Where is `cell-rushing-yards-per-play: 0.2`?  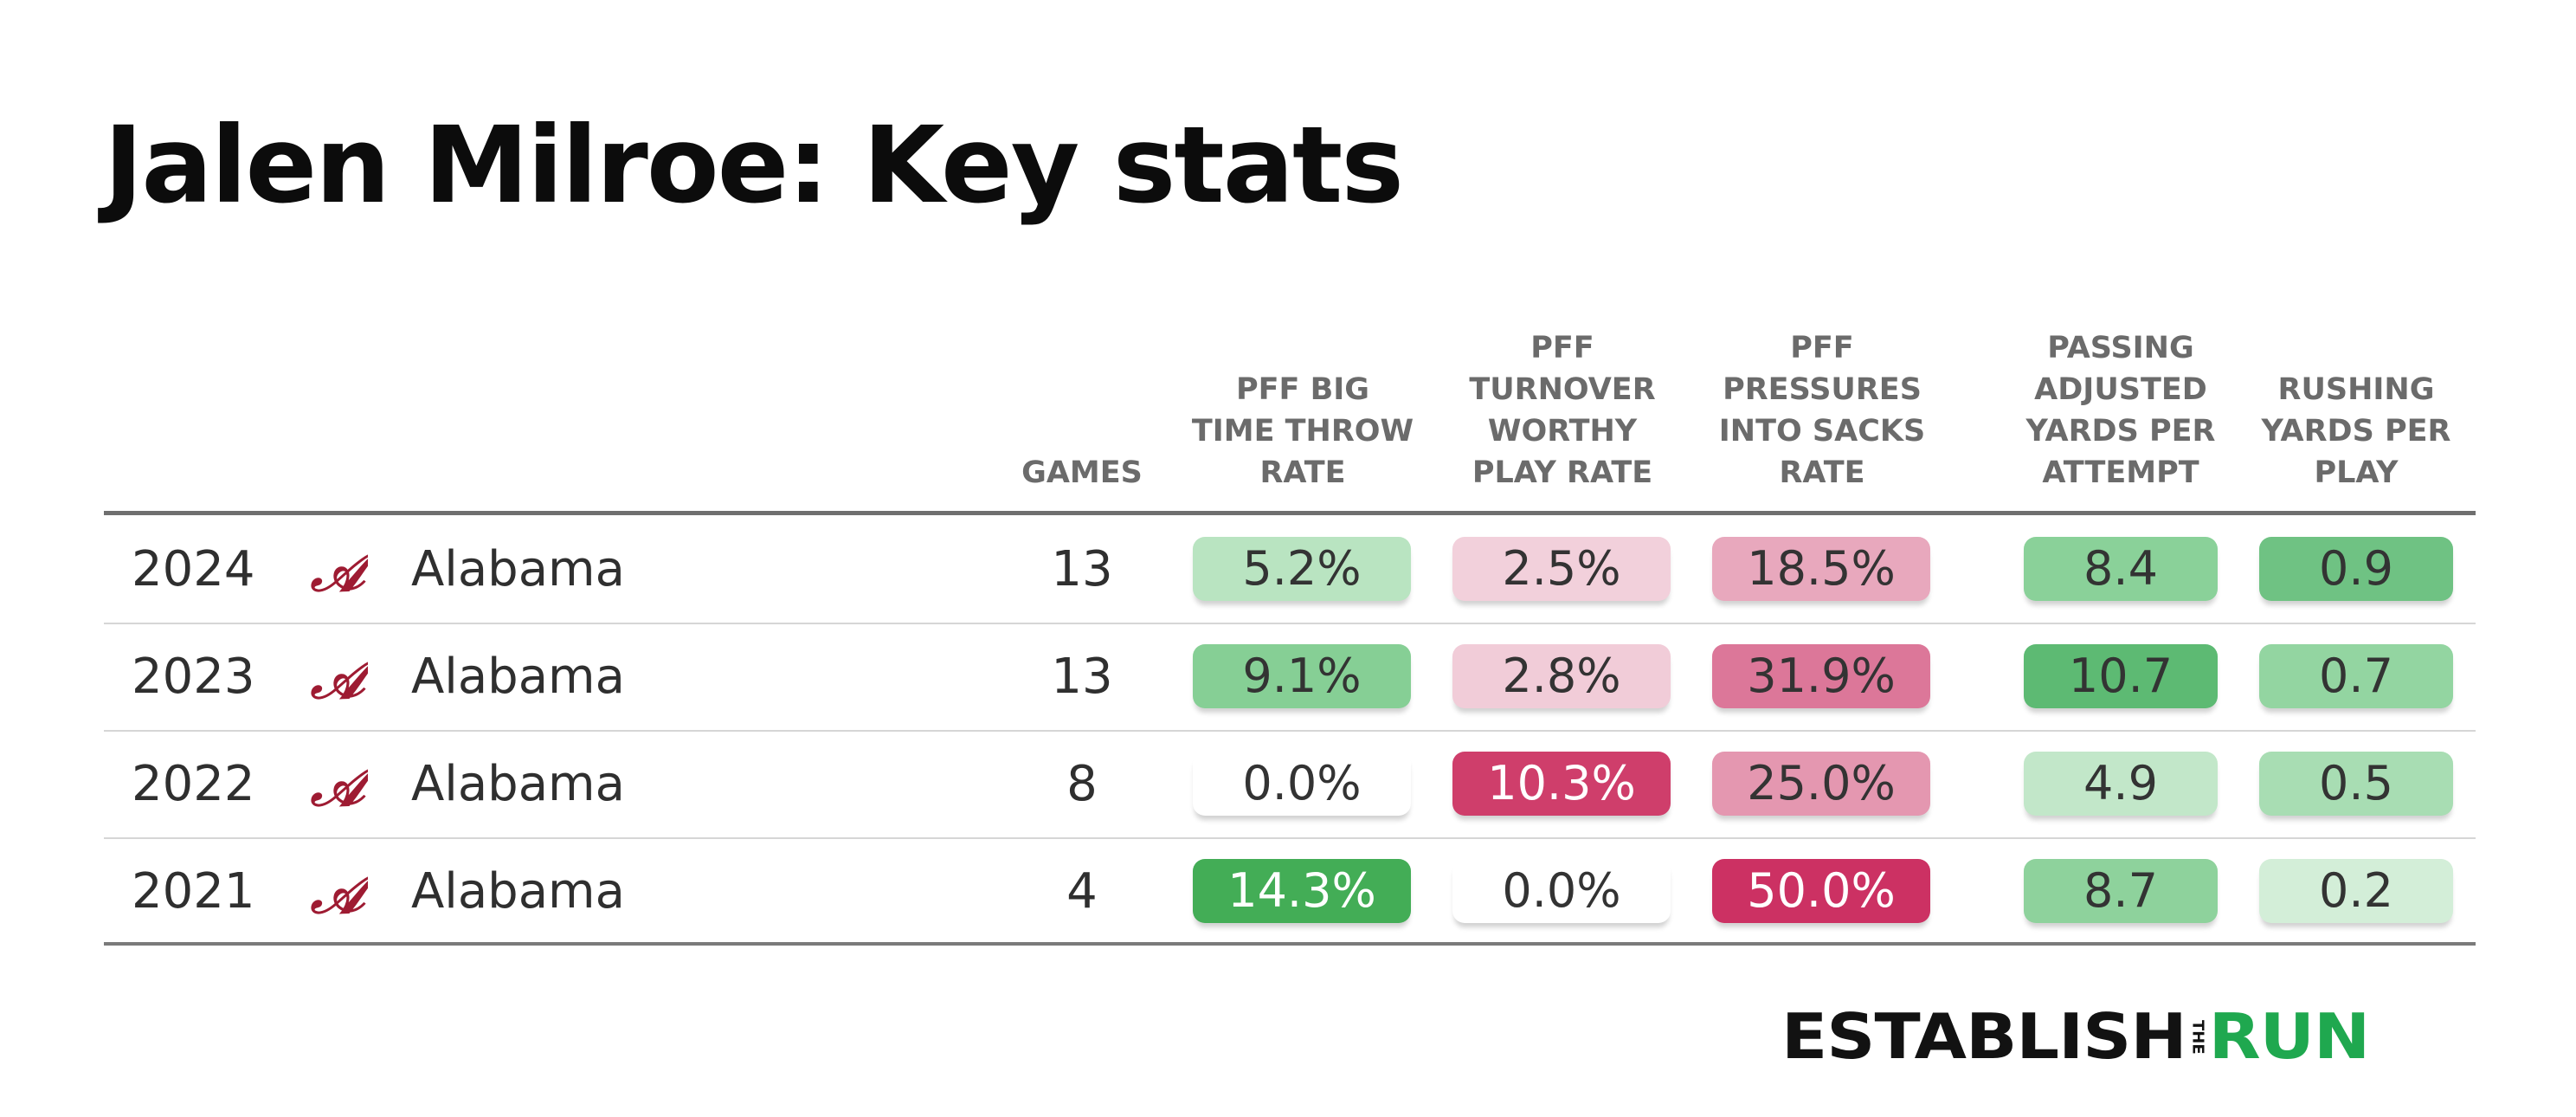 cell-rushing-yards-per-play: 0.2 is located at coordinates (2356, 891).